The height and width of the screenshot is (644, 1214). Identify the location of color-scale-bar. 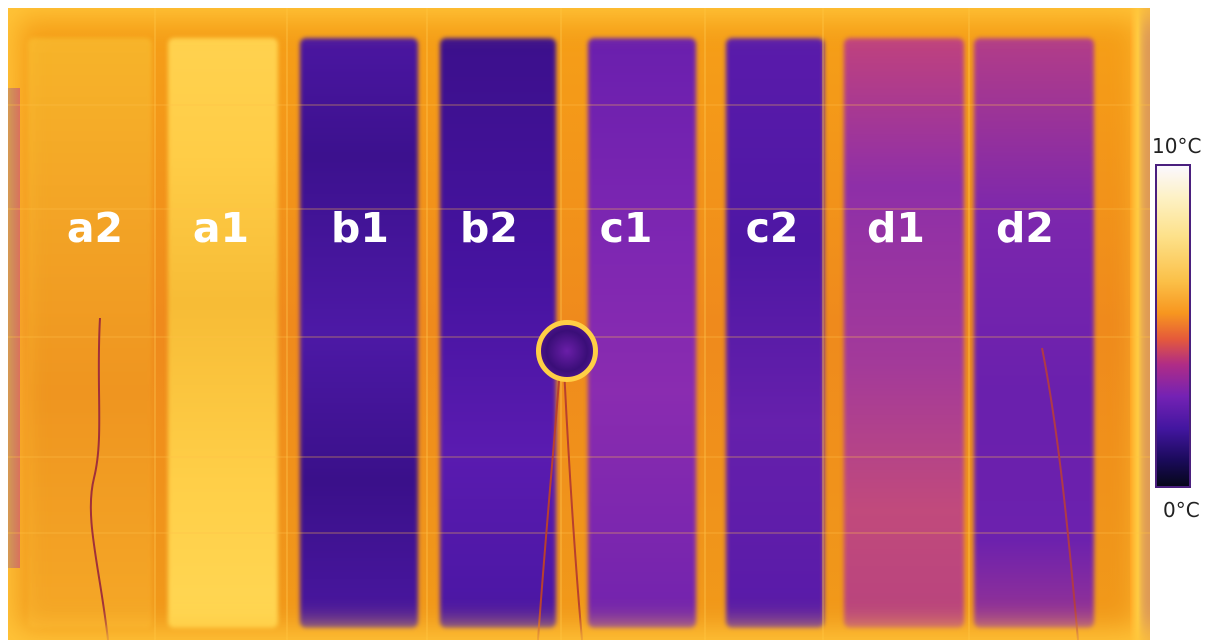
(1173, 326).